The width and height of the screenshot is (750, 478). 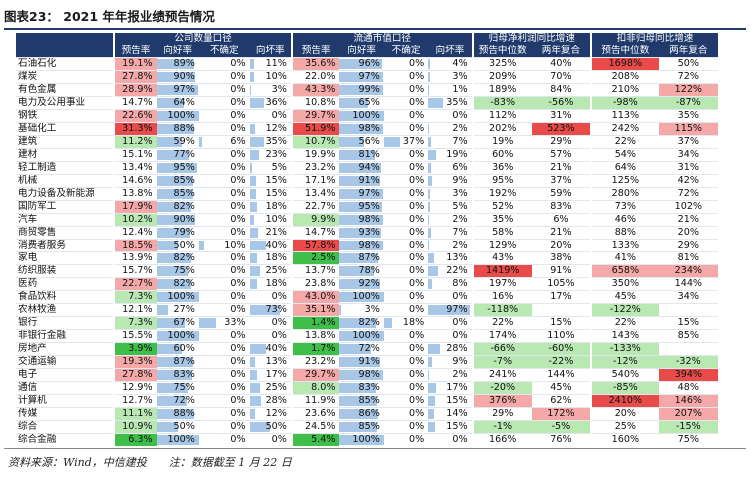 What do you see at coordinates (315, 284) in the screenshot?
I see `cell-mktcap-forecast-rate: 23.8%` at bounding box center [315, 284].